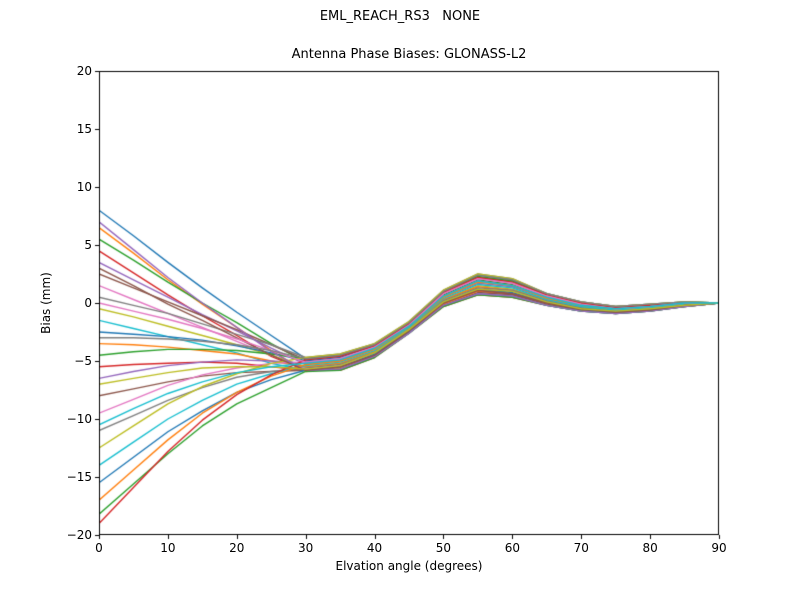  I want to click on y-axis-label: Bias (mm), so click(46, 303).